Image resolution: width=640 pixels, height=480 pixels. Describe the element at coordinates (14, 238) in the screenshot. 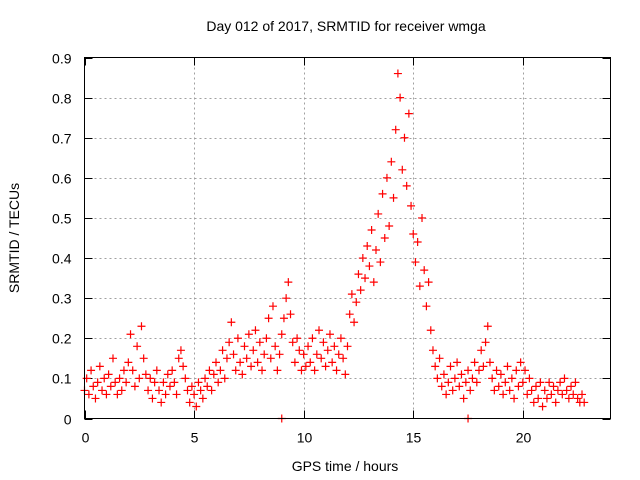

I see `y-axis-label: SRMTID / TECUs` at that location.